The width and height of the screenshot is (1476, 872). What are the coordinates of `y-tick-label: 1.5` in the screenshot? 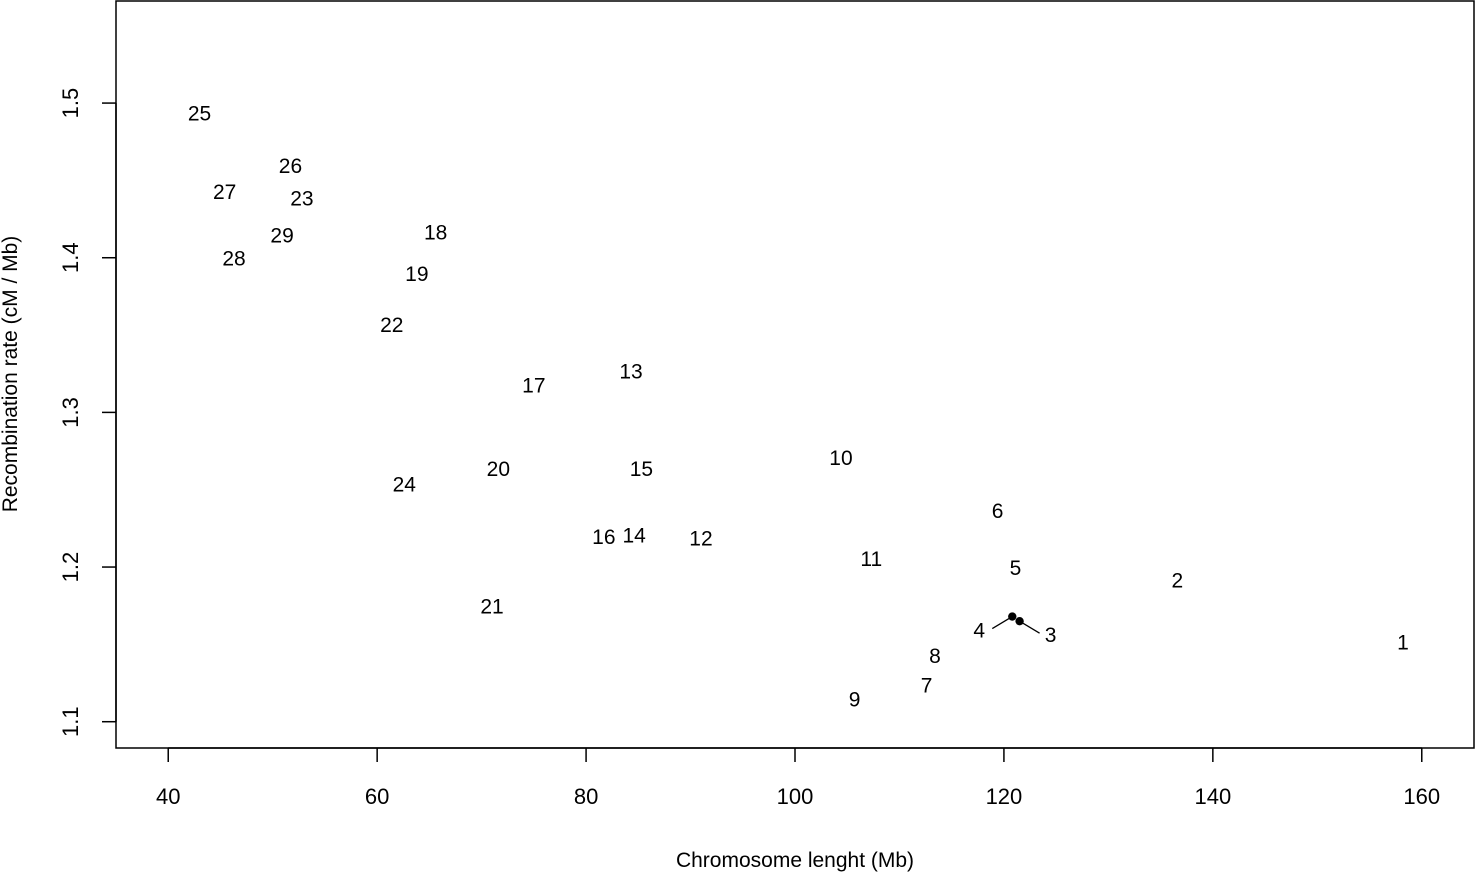 It's located at (70, 103).